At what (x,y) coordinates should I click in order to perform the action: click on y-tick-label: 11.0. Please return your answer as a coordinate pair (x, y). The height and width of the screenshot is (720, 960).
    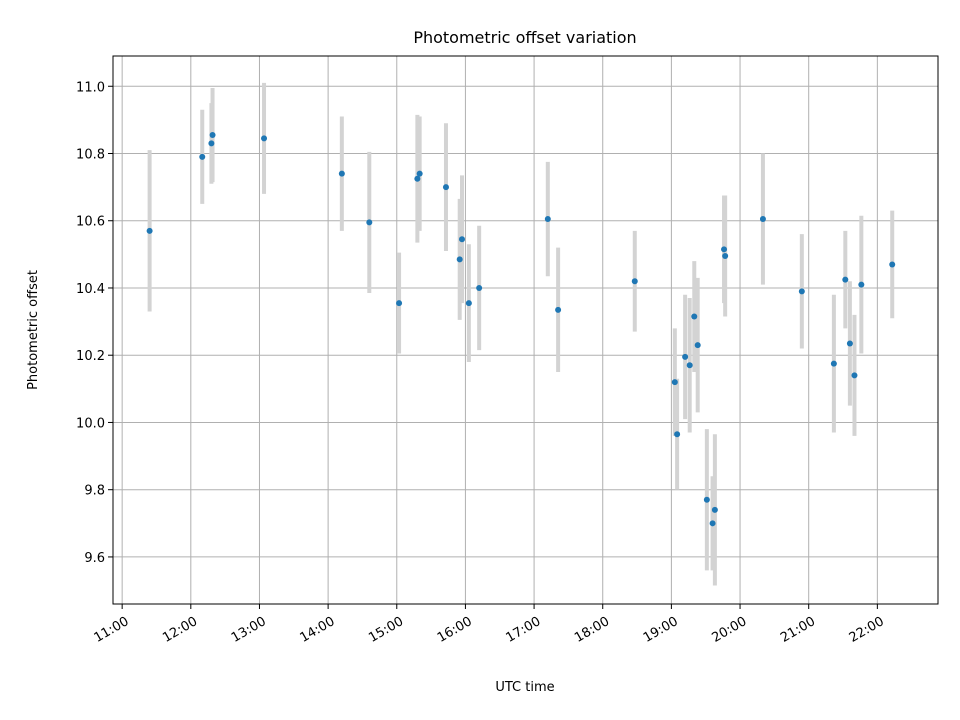
    Looking at the image, I should click on (90, 87).